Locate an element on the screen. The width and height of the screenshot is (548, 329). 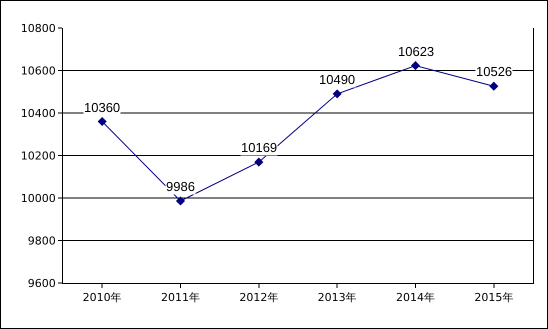
data-label: 10169 is located at coordinates (259, 147).